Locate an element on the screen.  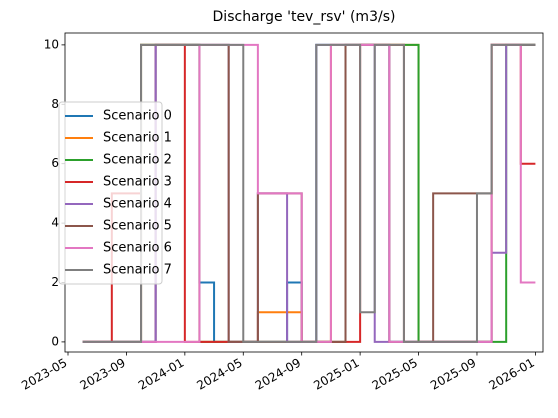
y-tick-label: 6 is located at coordinates (55, 163).